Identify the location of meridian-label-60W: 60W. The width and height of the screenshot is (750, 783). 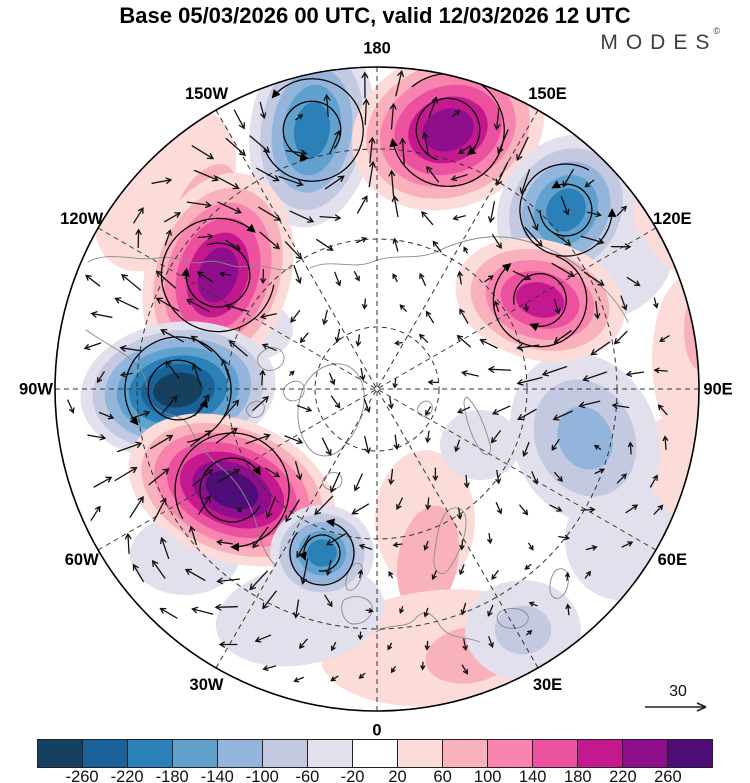
(82, 560).